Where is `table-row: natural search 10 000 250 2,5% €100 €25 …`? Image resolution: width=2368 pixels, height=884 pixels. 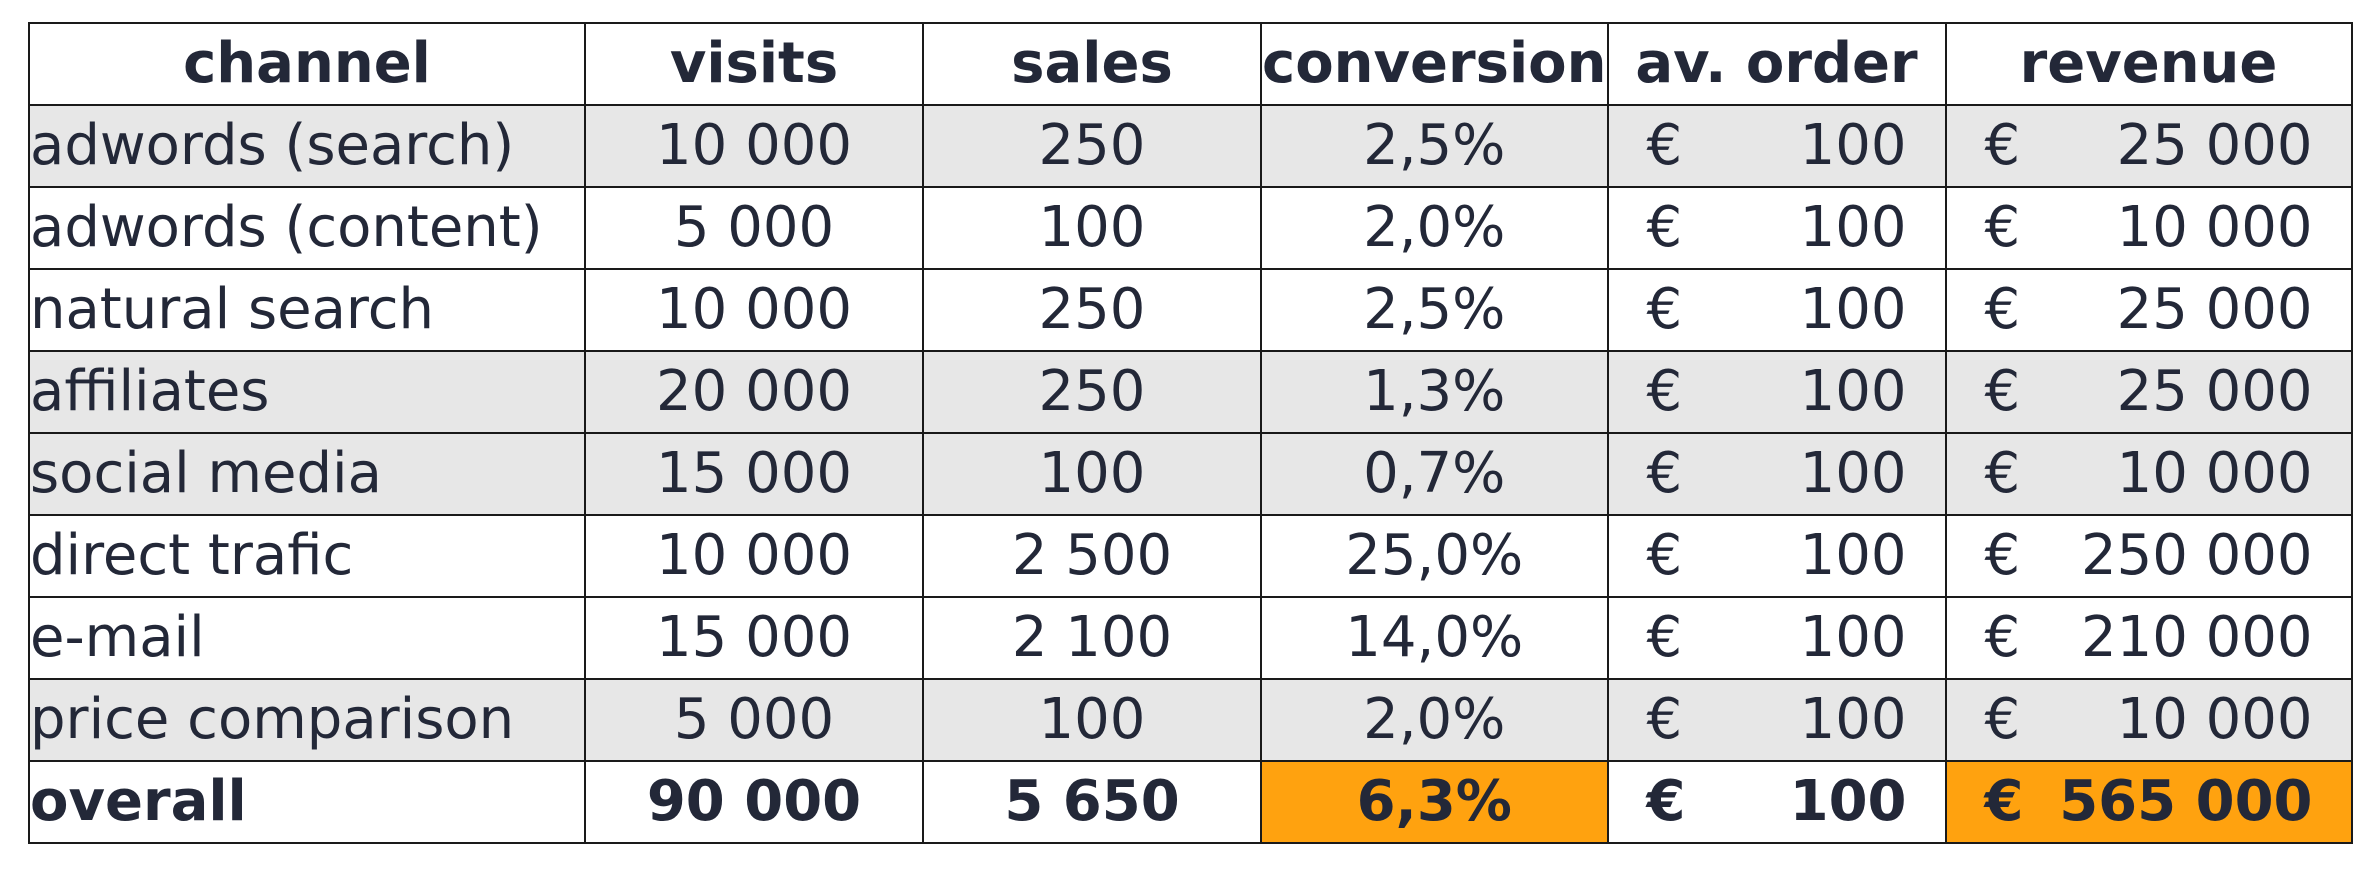 table-row: natural search 10 000 250 2,5% €100 €25 … is located at coordinates (1190, 310).